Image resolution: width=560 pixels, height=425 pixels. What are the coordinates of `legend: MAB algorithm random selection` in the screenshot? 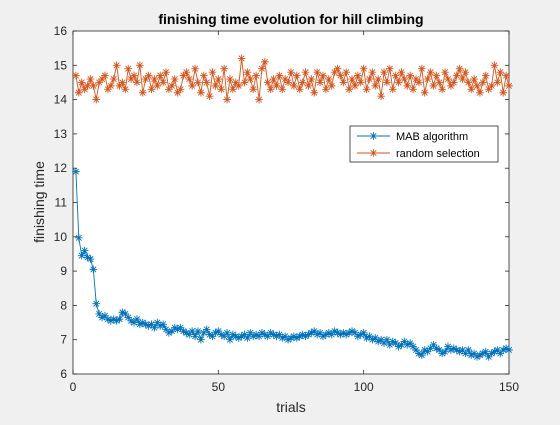 It's located at (424, 144).